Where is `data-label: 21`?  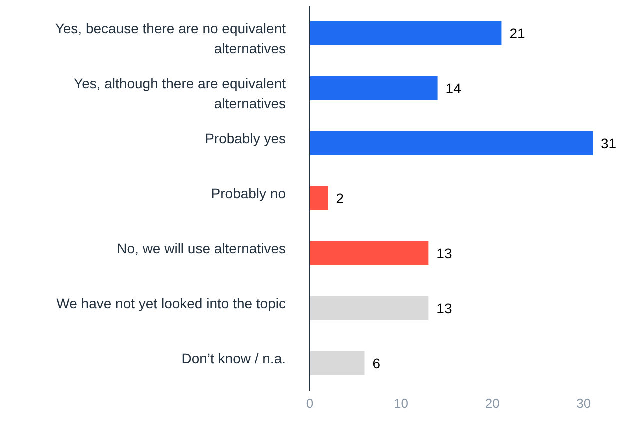
data-label: 21 is located at coordinates (518, 33).